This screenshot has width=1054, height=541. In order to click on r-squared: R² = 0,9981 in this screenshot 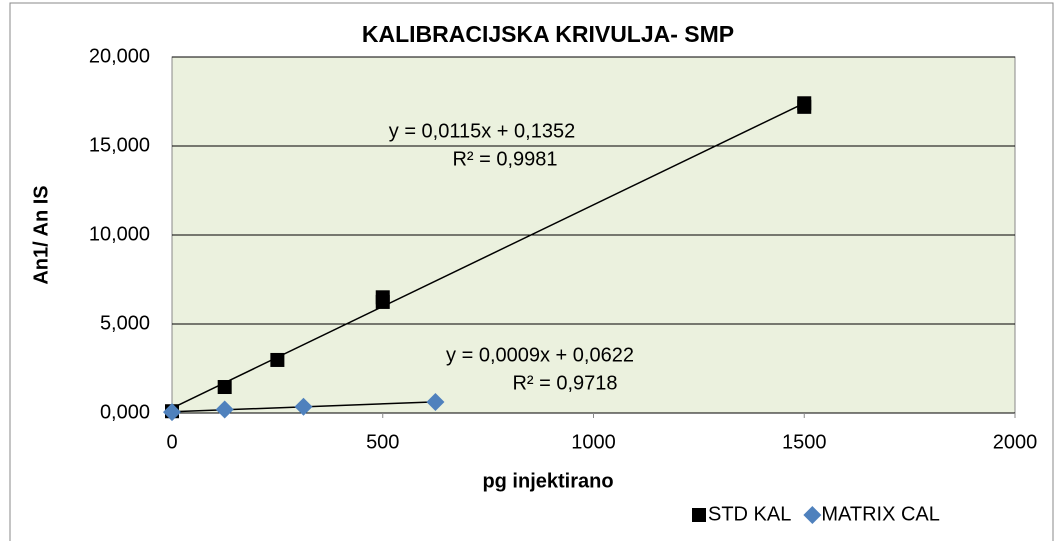, I will do `click(504, 159)`.